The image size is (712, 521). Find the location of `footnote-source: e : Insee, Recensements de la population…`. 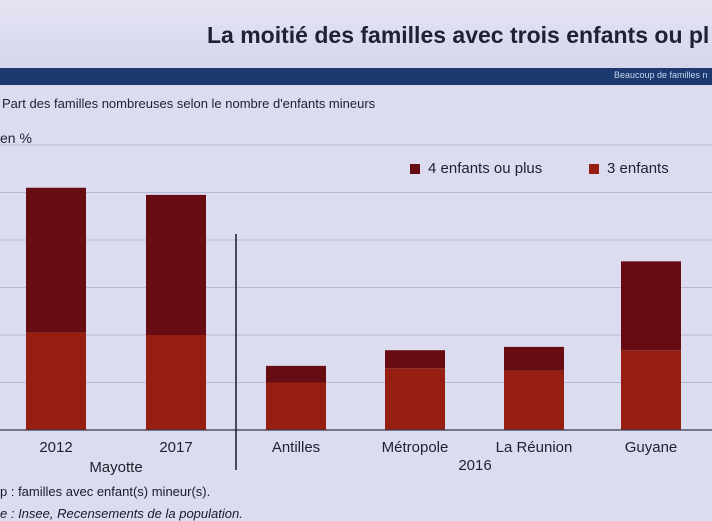

footnote-source: e : Insee, Recensements de la population… is located at coordinates (121, 513).